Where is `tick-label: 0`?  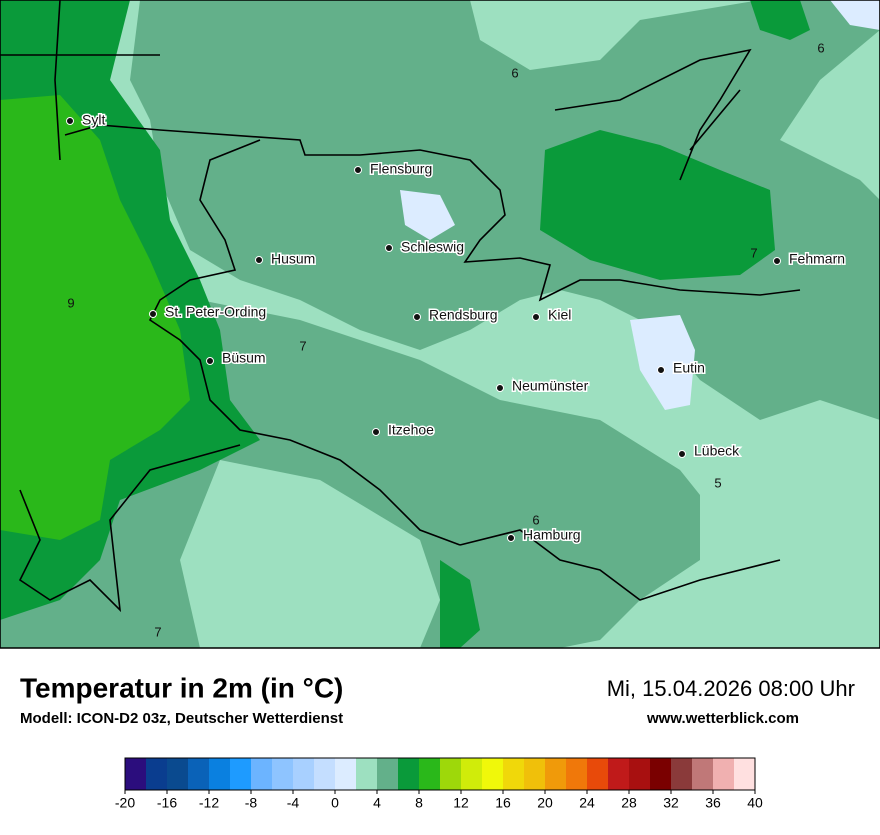
tick-label: 0 is located at coordinates (335, 803).